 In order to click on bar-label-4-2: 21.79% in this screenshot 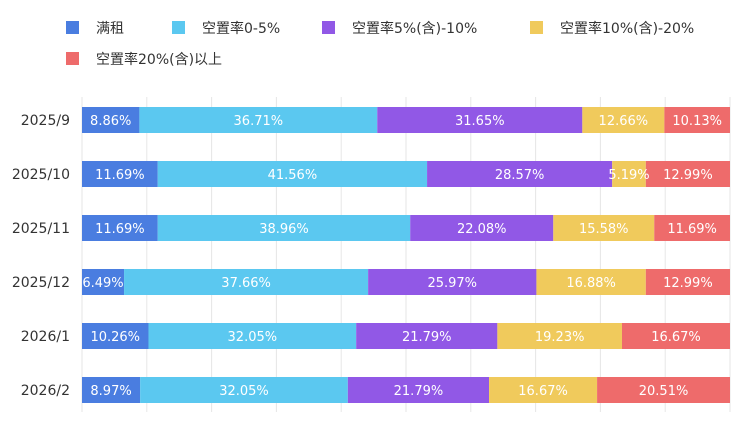, I will do `click(427, 337)`.